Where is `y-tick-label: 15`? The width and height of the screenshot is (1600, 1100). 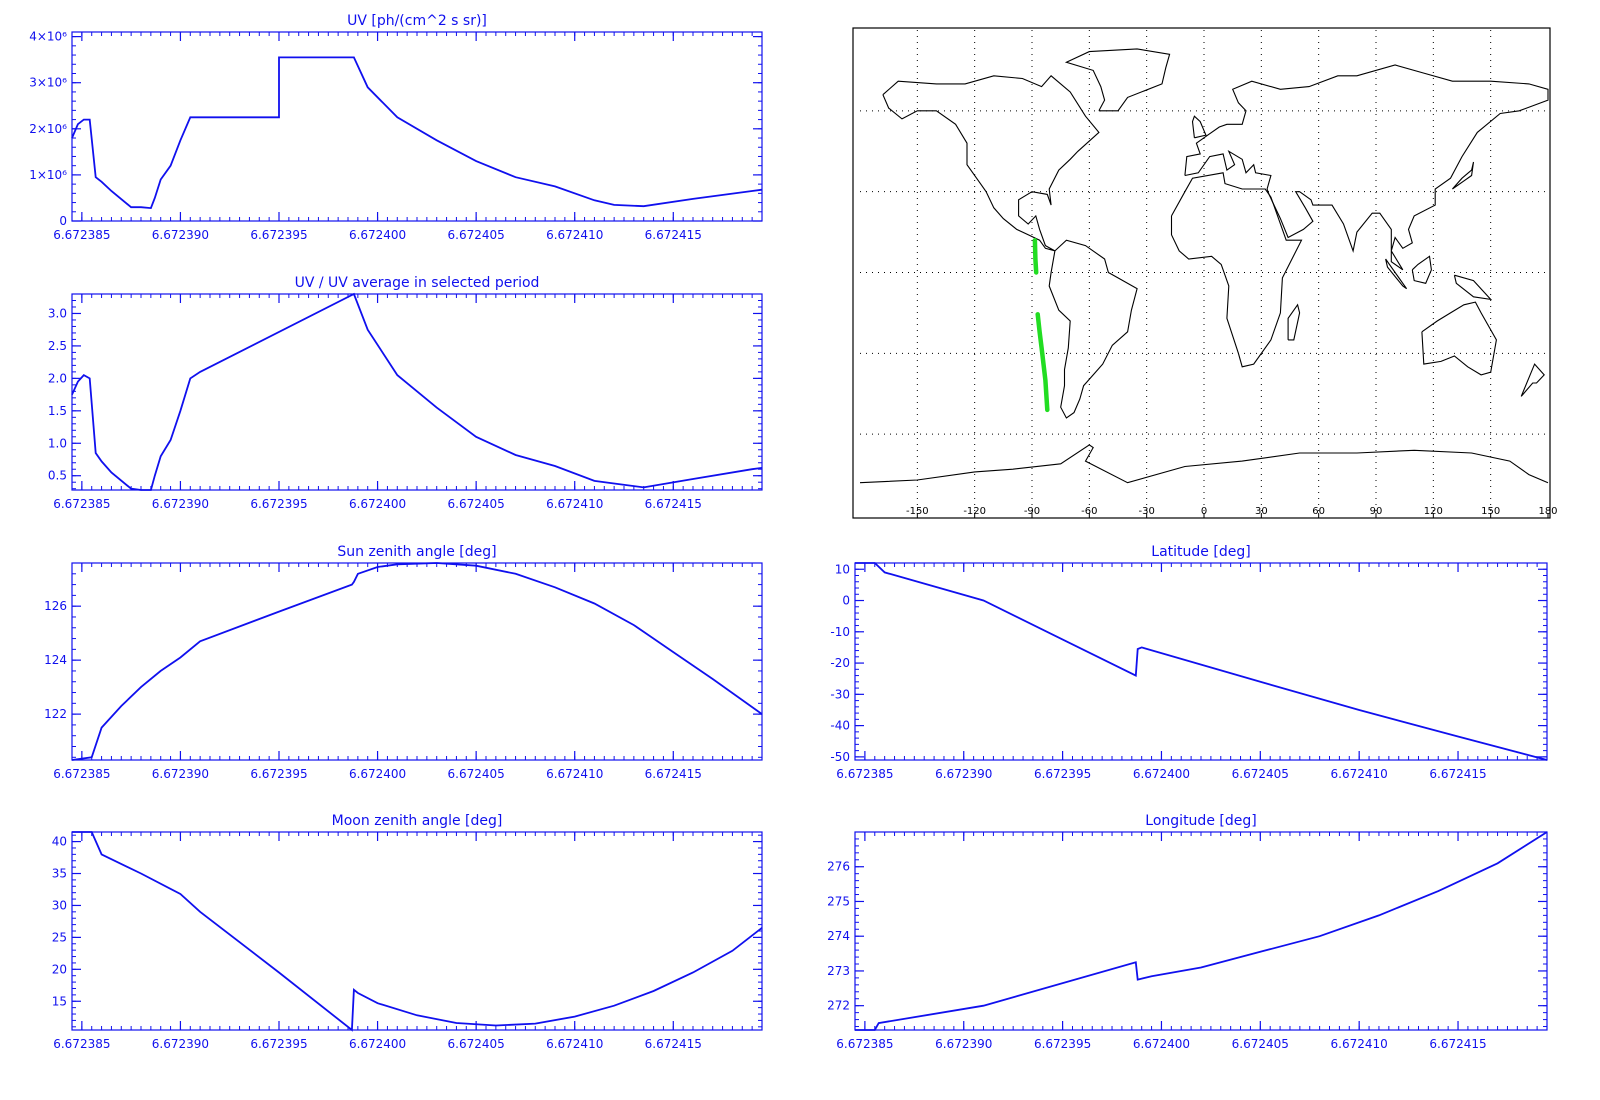
y-tick-label: 15 is located at coordinates (59, 1001).